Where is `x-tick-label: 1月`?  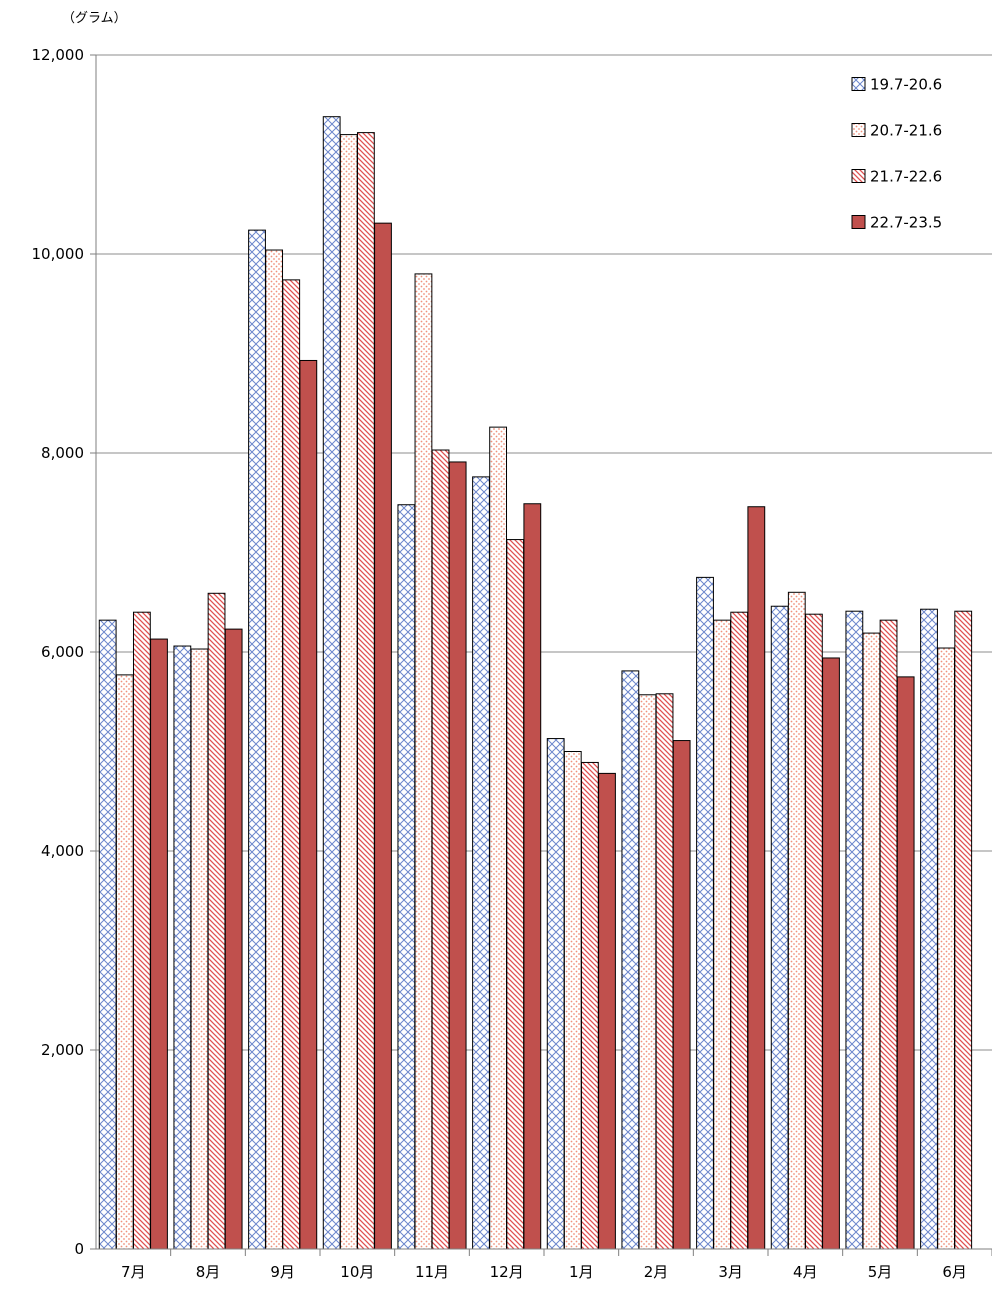
x-tick-label: 1月 is located at coordinates (581, 1272).